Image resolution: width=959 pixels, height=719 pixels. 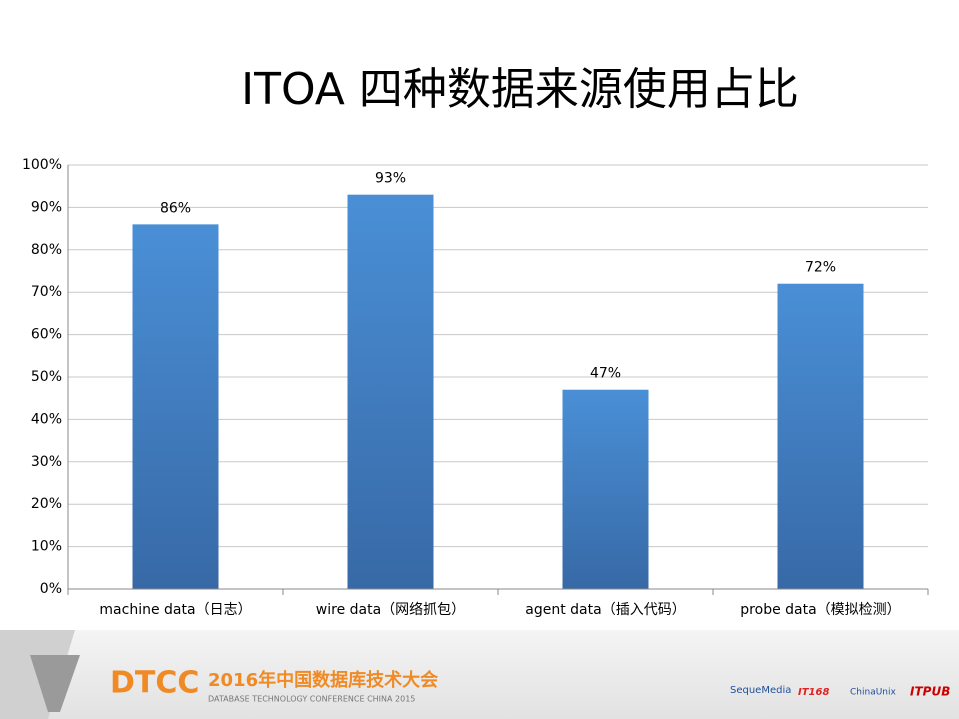 I want to click on sponsor: SequeMedia, so click(x=760, y=690).